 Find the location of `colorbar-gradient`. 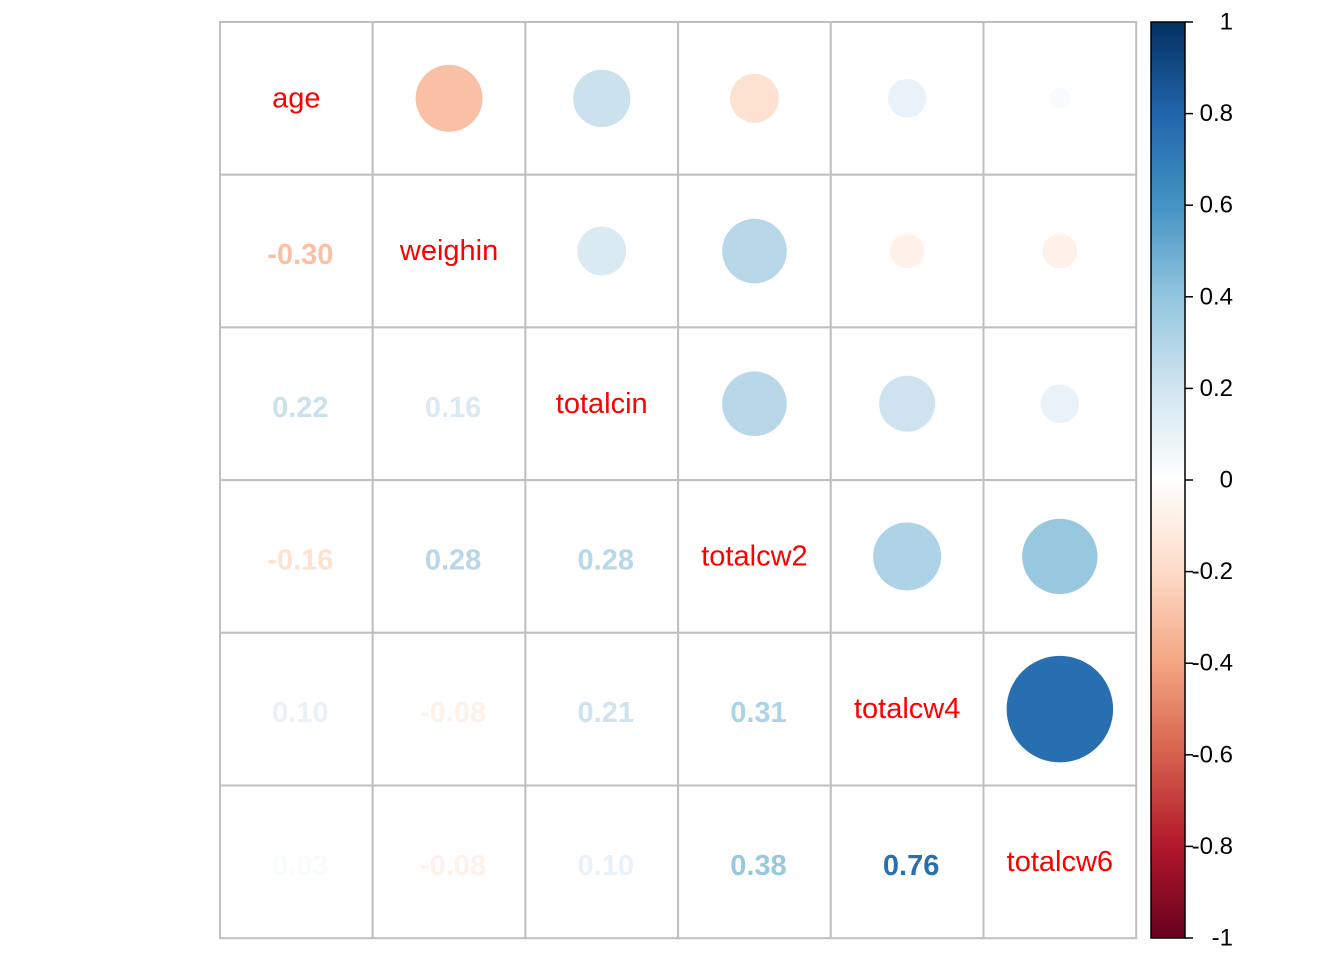

colorbar-gradient is located at coordinates (1168, 480).